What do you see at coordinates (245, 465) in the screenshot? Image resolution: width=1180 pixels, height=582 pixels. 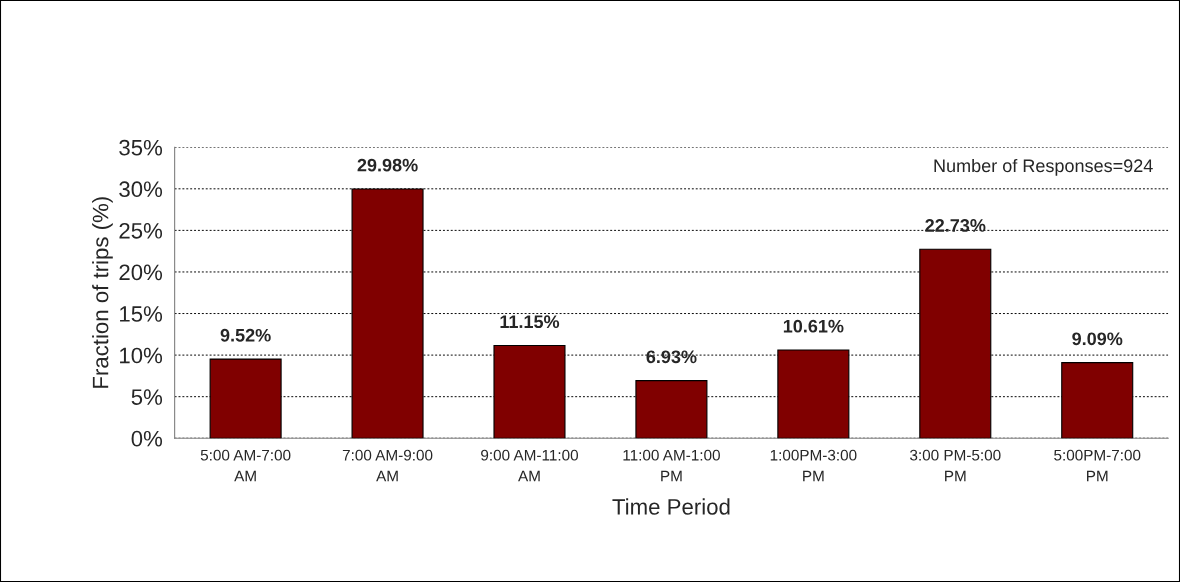 I see `x-tick-label: 5:00 AM-7:00 AM` at bounding box center [245, 465].